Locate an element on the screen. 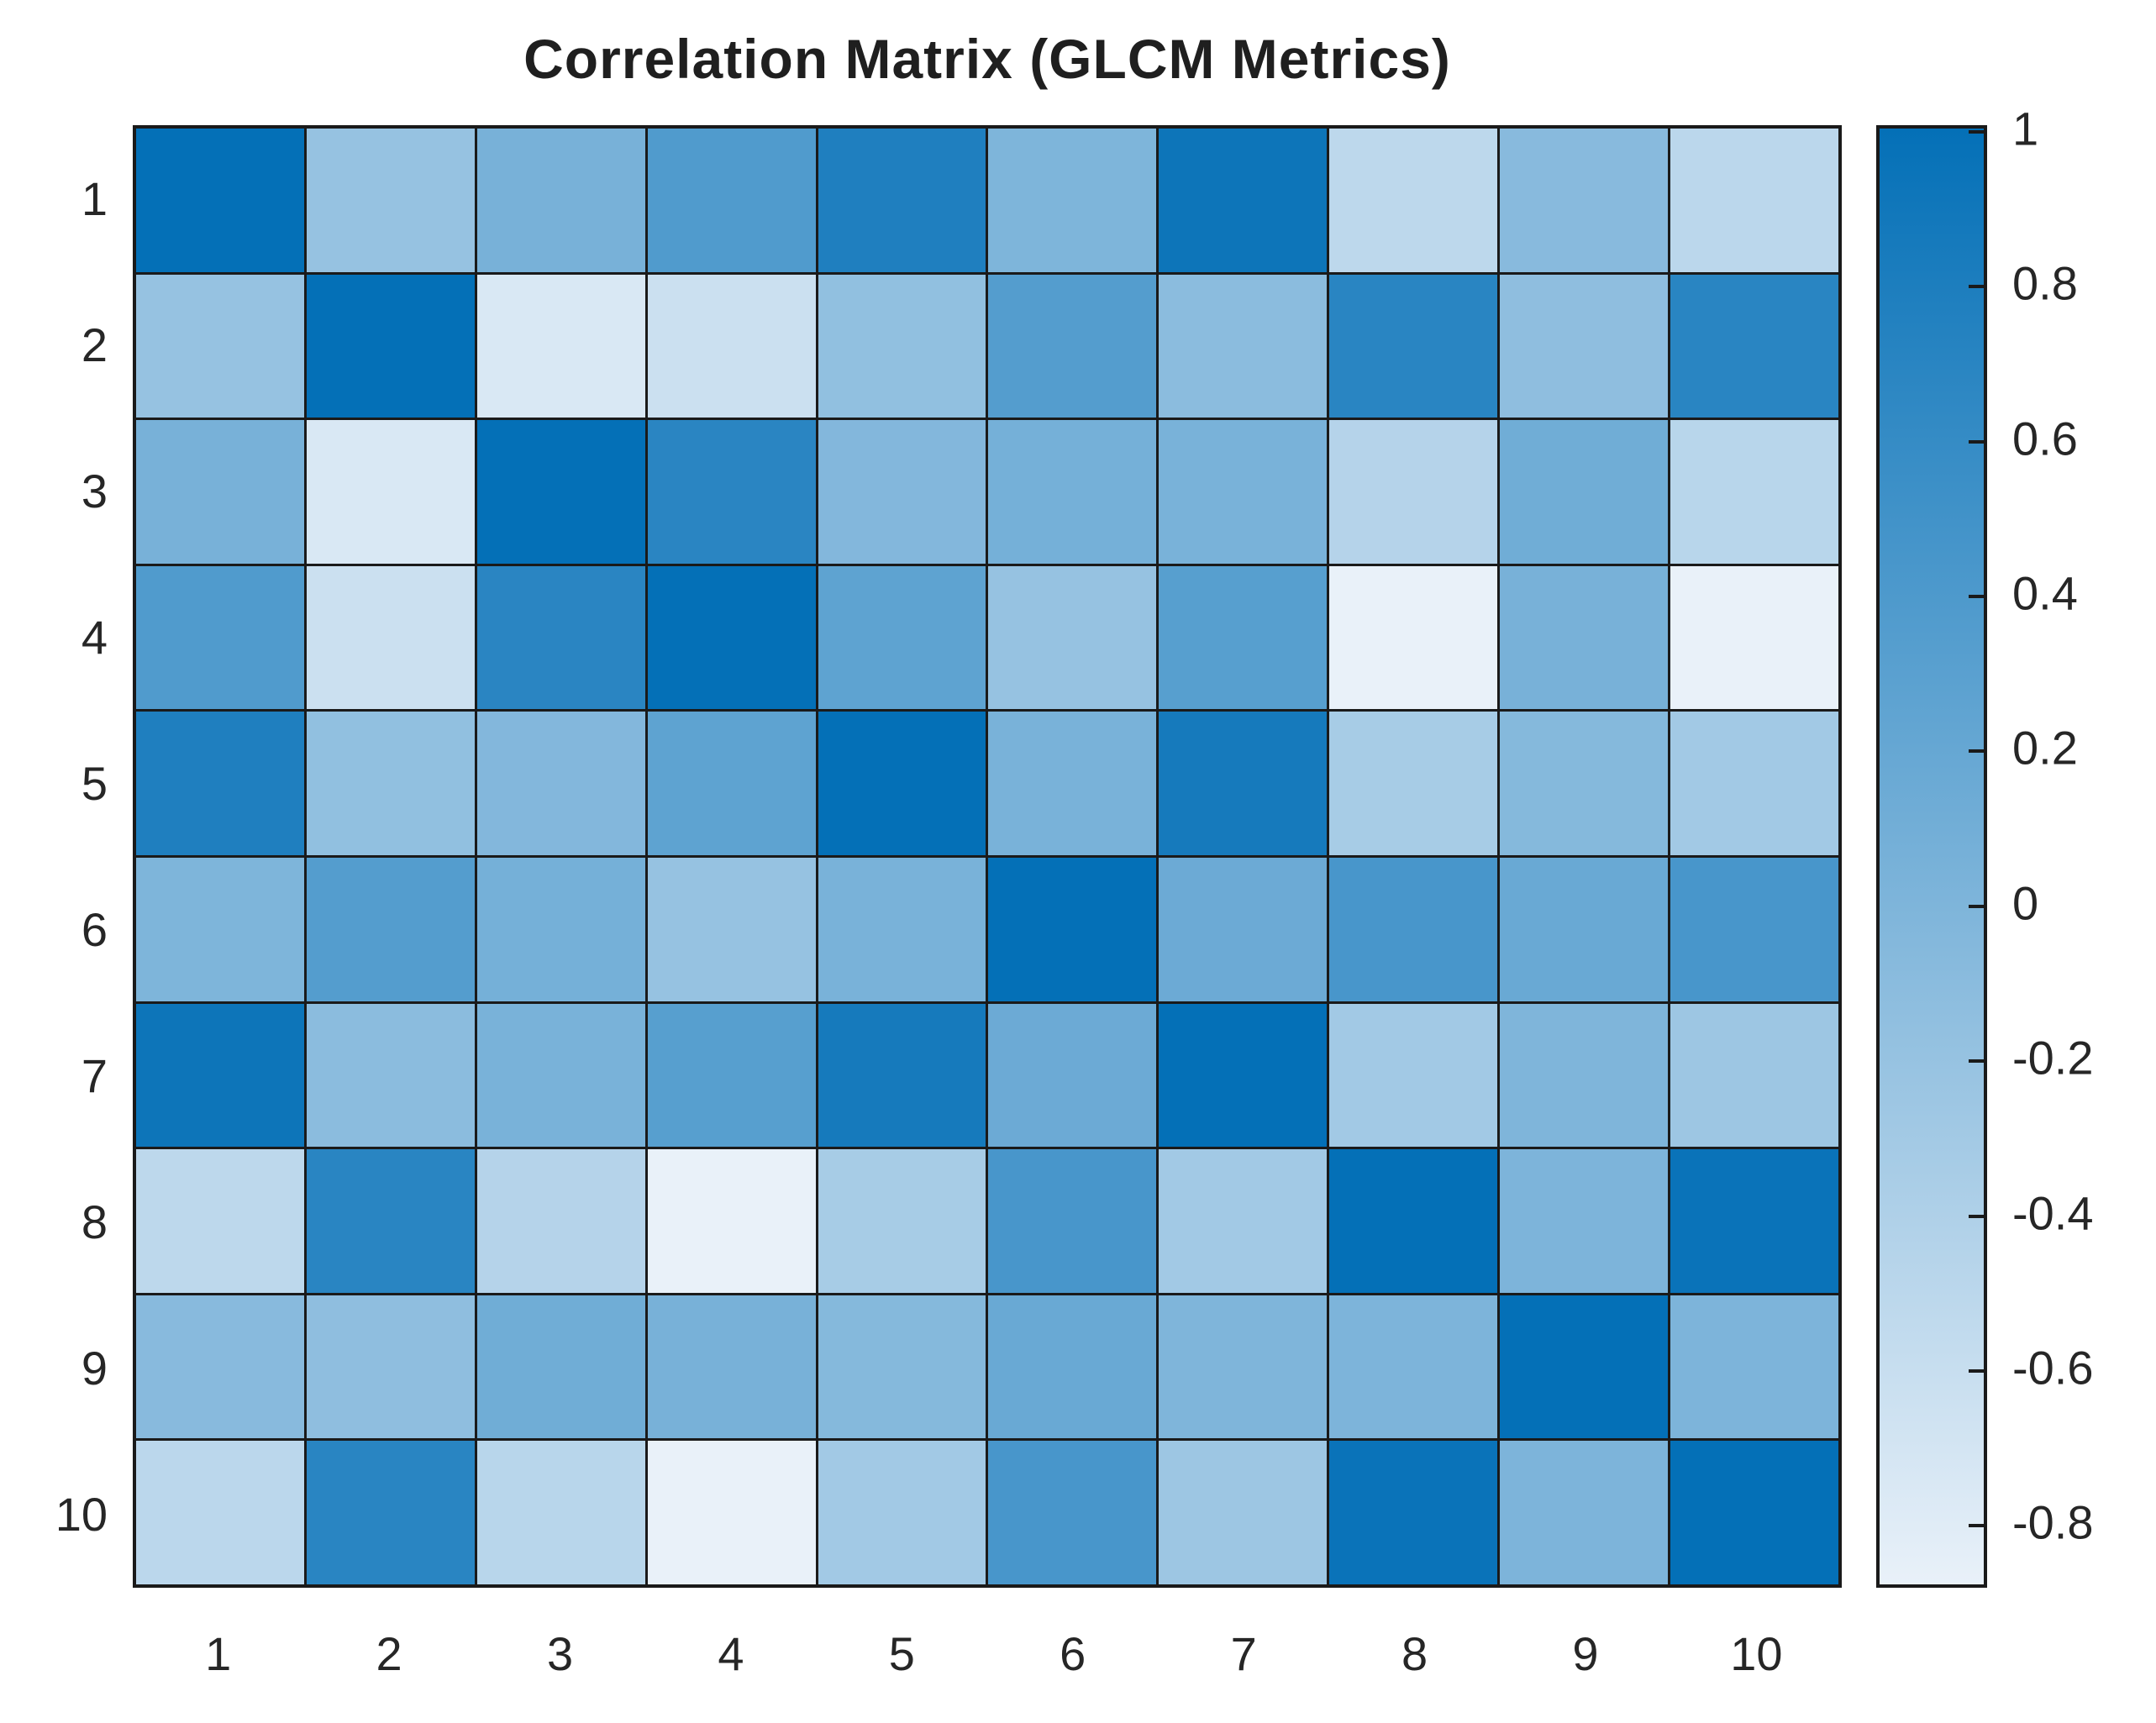 The height and width of the screenshot is (1723, 2156). x-tick-label: 8 is located at coordinates (1415, 1653).